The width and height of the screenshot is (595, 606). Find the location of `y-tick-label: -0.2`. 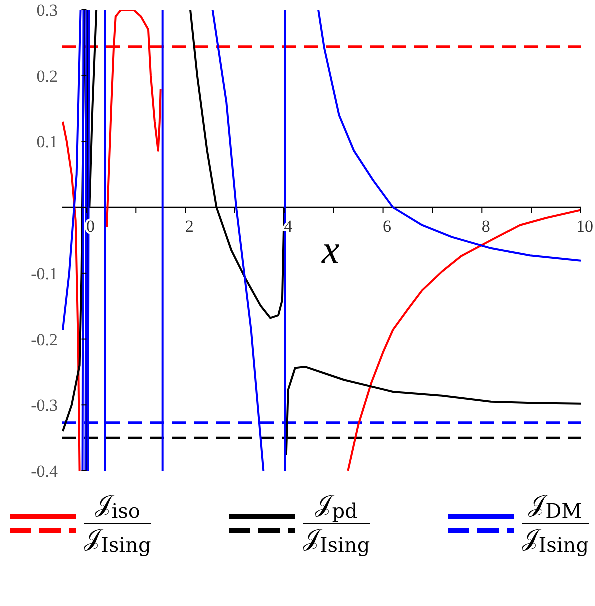

y-tick-label: -0.2 is located at coordinates (44, 340).